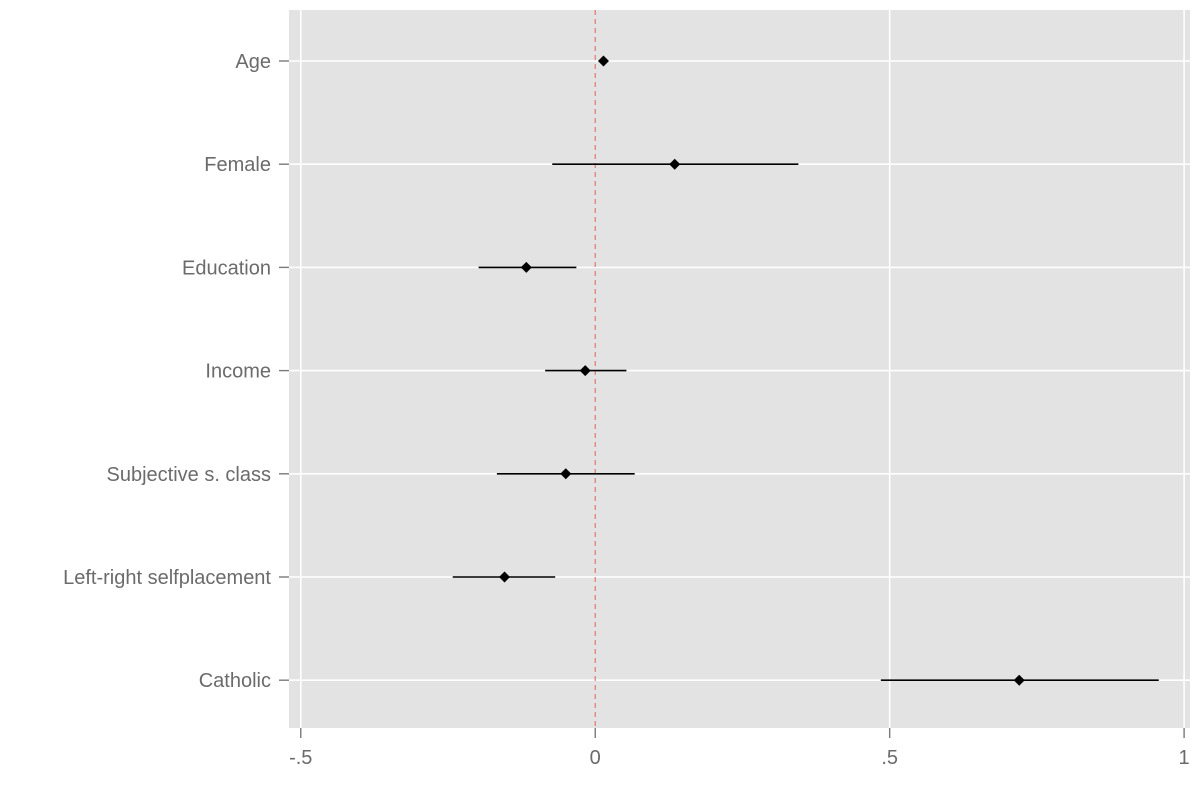 This screenshot has width=1200, height=796. Describe the element at coordinates (235, 681) in the screenshot. I see `y-category-label: Catholic` at that location.